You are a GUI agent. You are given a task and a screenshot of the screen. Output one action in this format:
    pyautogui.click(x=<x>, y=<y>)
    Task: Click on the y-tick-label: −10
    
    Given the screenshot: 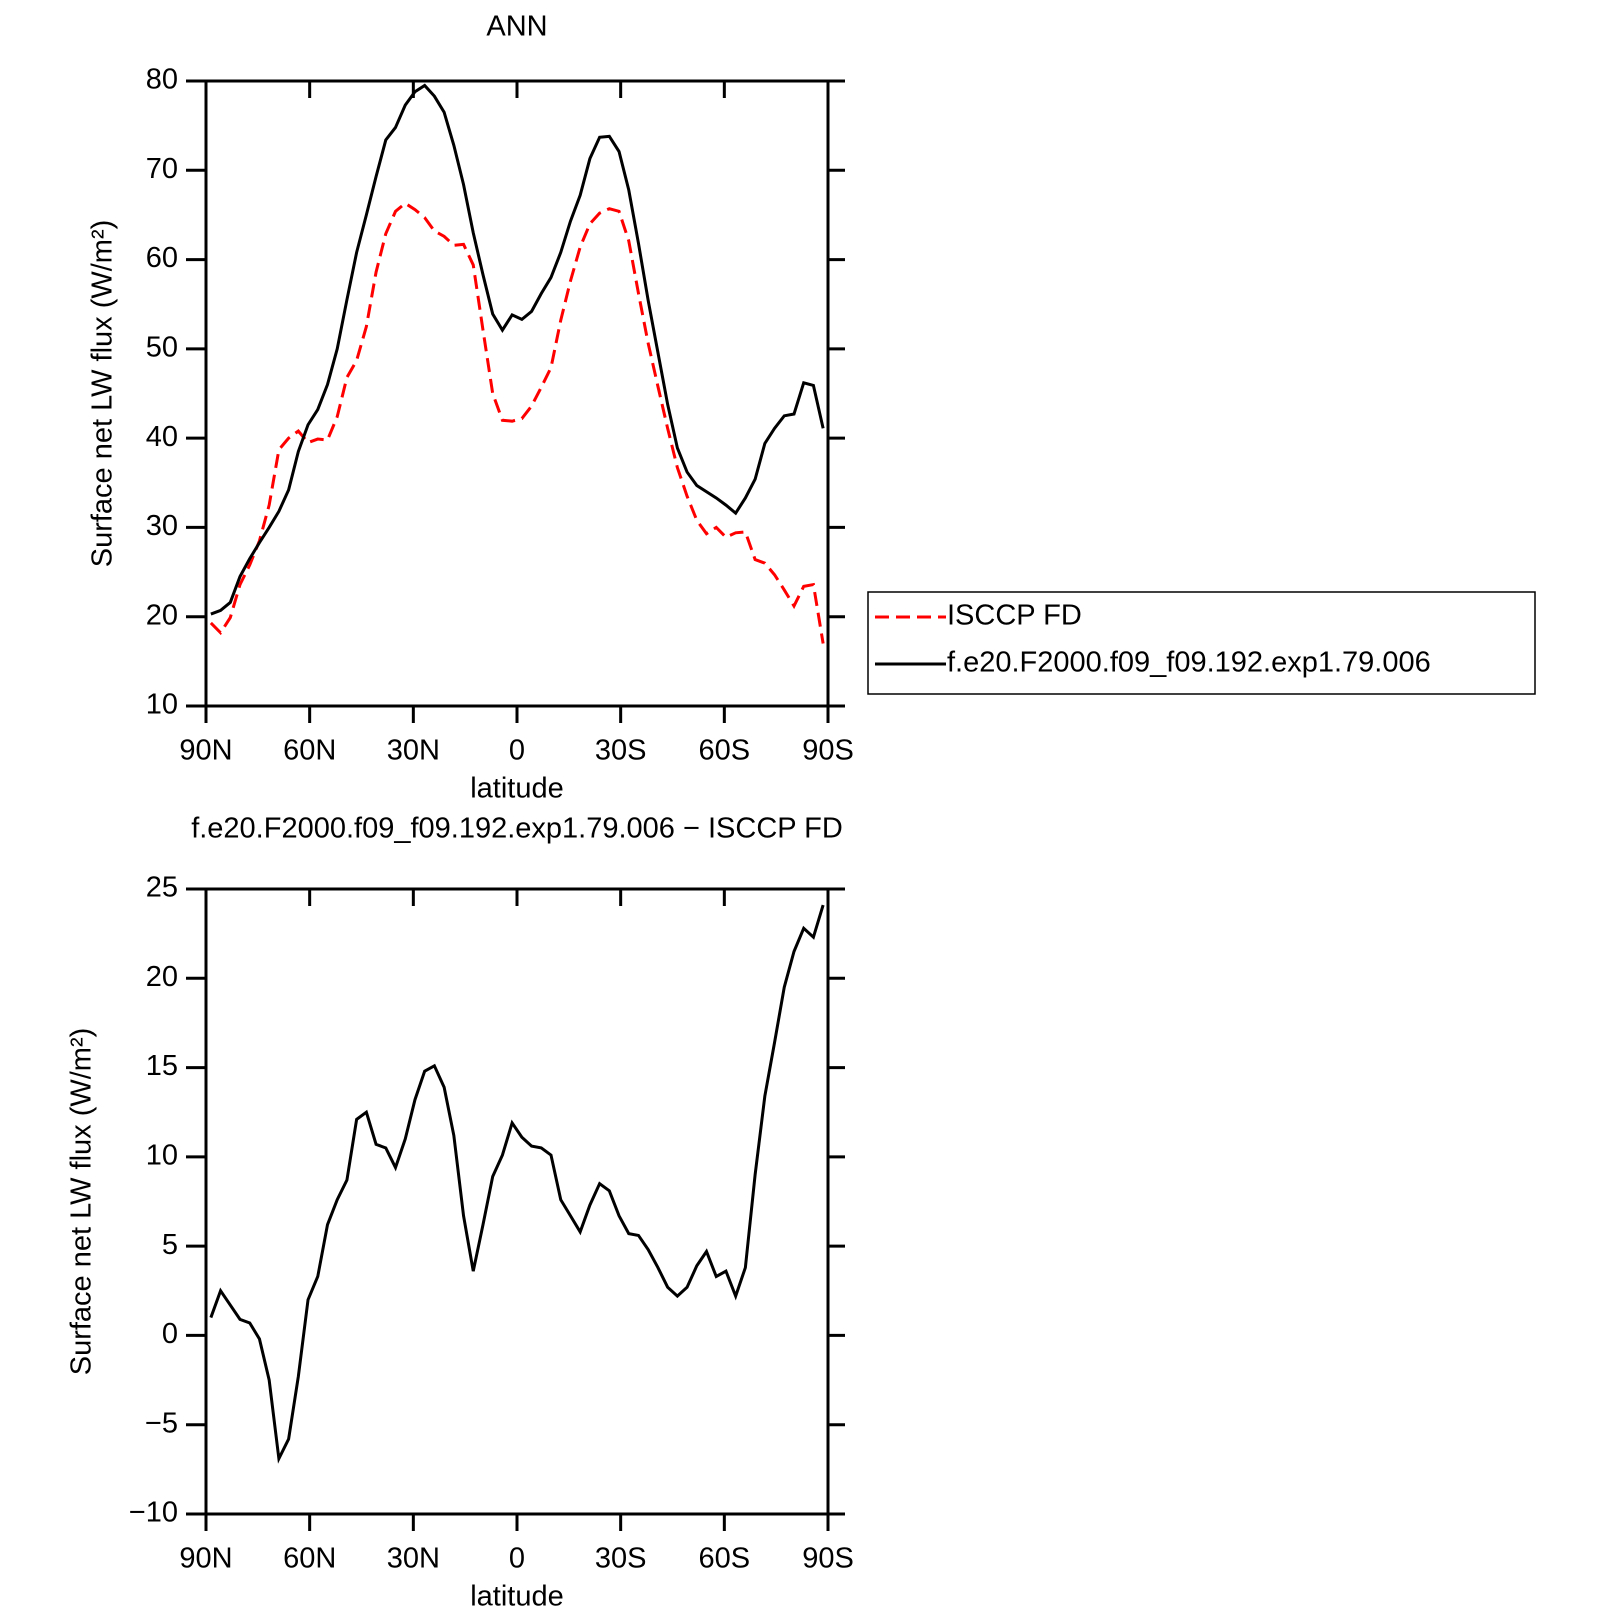 What is the action you would take?
    pyautogui.click(x=153, y=1513)
    